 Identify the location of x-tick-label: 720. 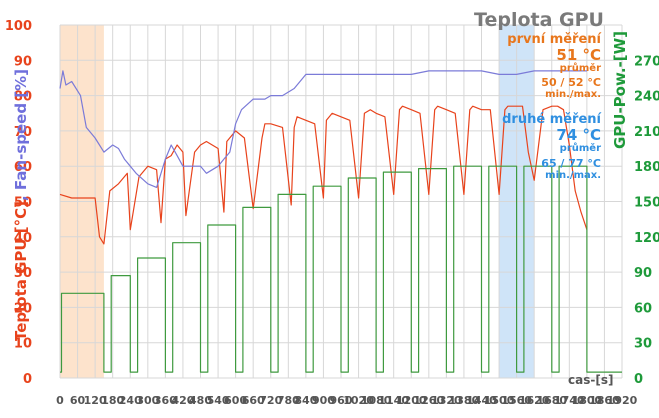
(270, 400).